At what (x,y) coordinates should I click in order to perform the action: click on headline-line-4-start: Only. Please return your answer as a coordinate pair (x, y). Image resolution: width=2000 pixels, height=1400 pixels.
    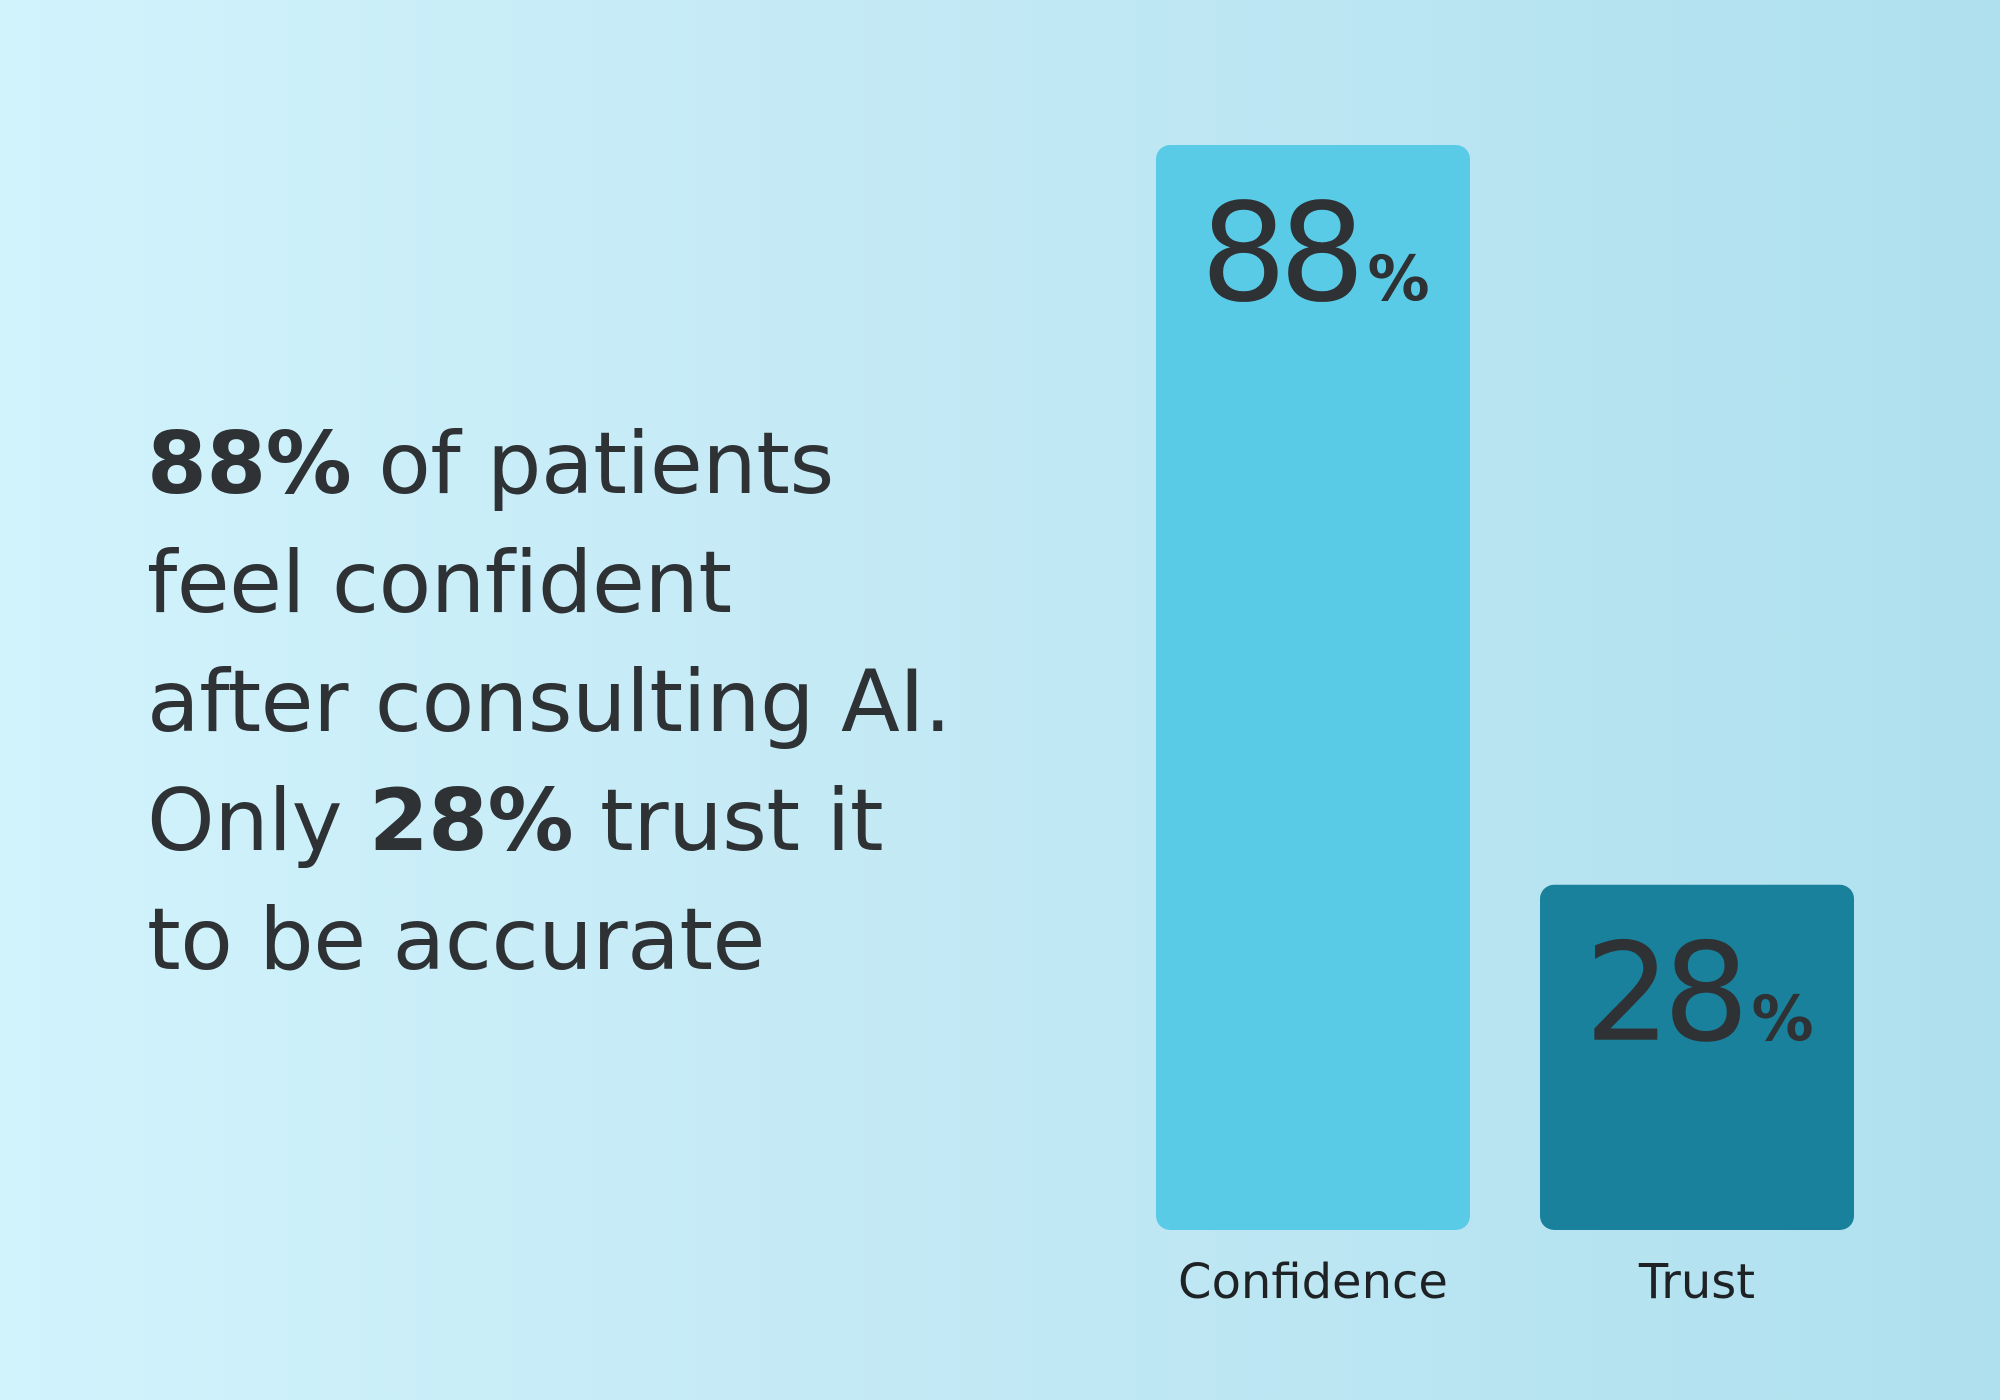
    Looking at the image, I should click on (258, 821).